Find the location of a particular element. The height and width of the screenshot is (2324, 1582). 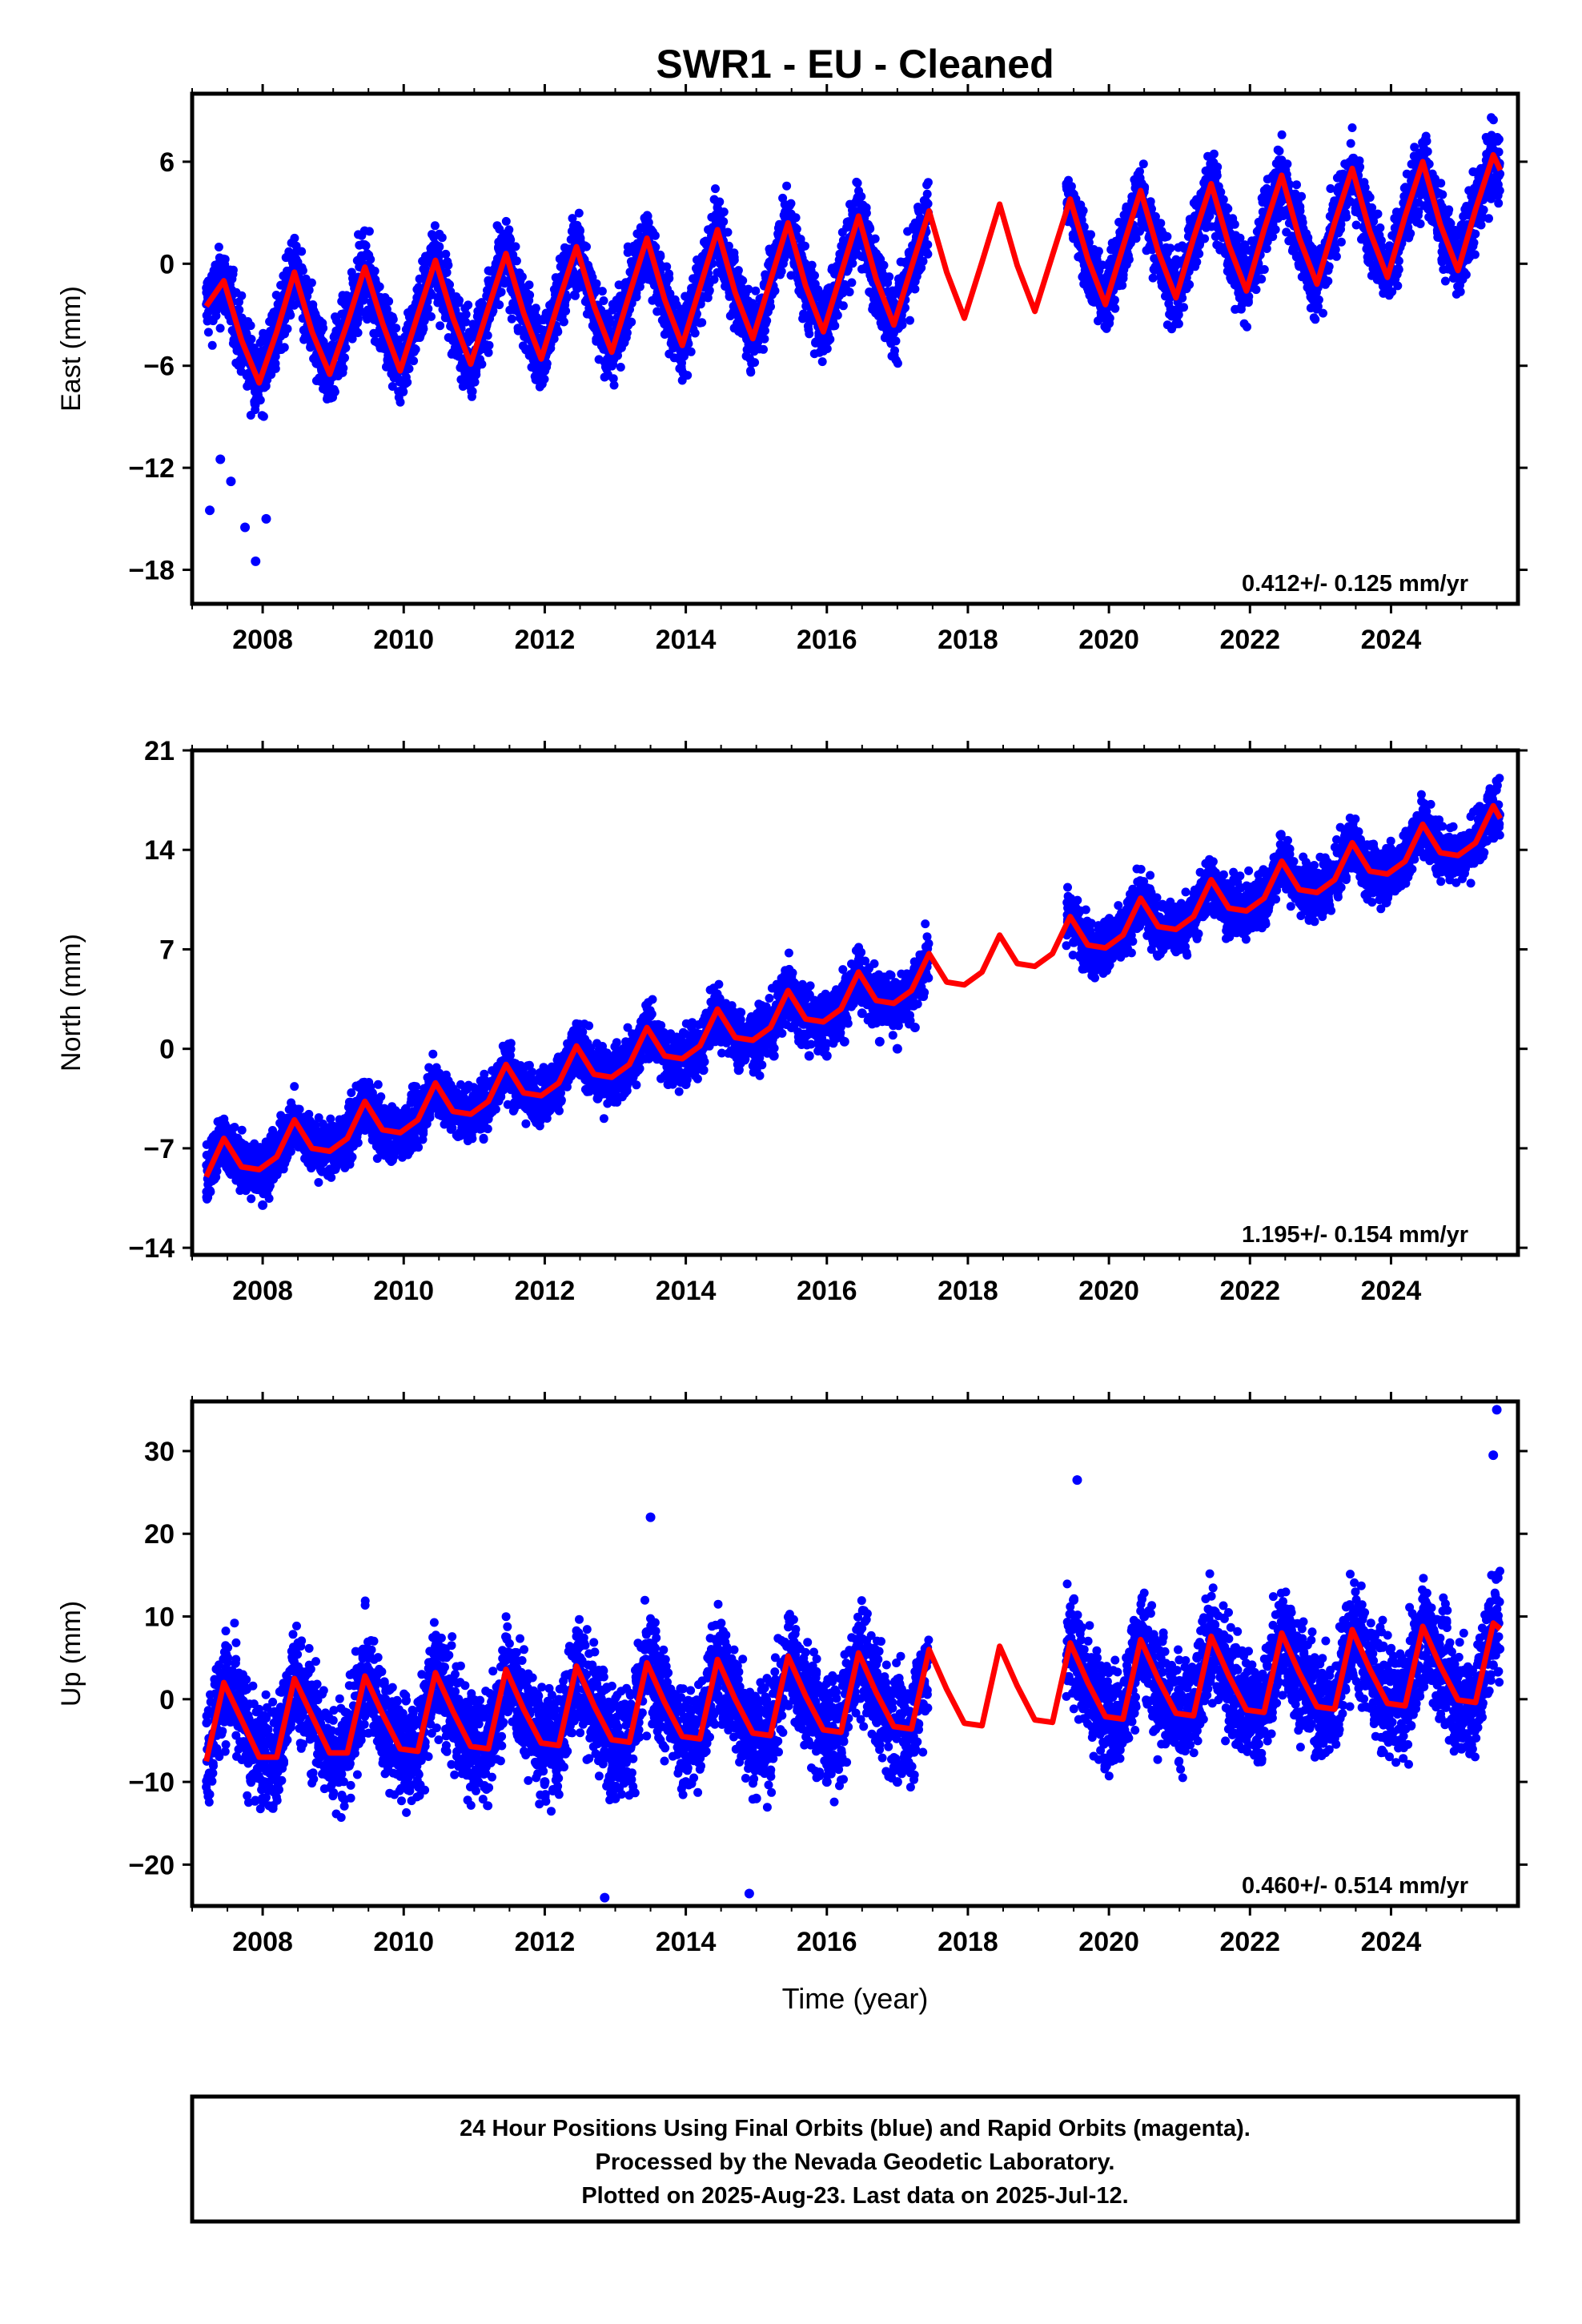

chart-title: SWR1 - EU - Cleaned is located at coordinates (855, 64).